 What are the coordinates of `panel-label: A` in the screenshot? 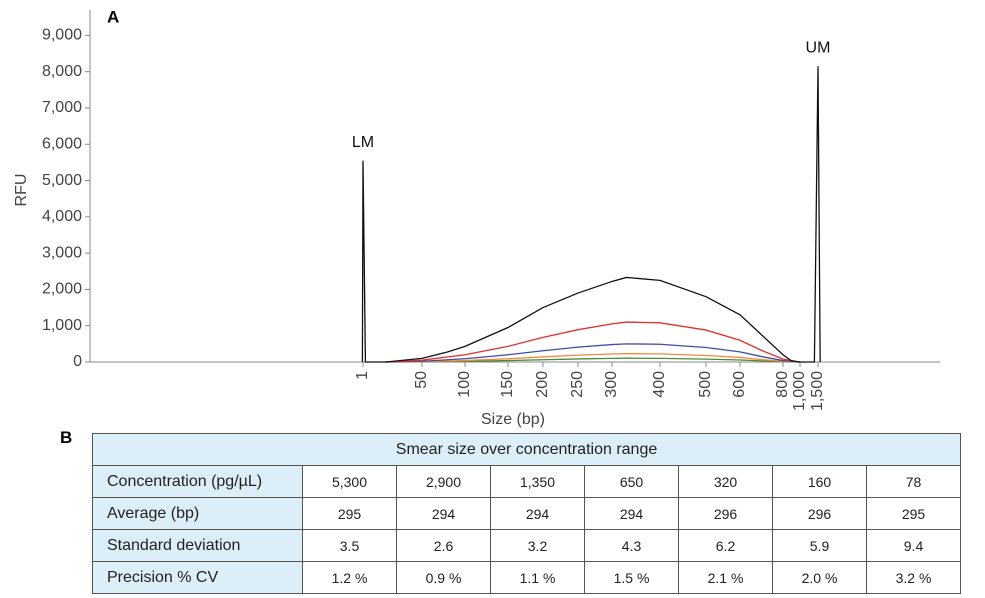 It's located at (113, 16).